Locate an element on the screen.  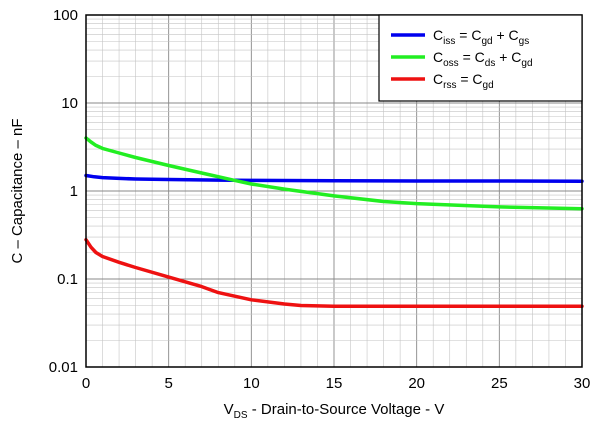
x-tick-label: 10 is located at coordinates (251, 383).